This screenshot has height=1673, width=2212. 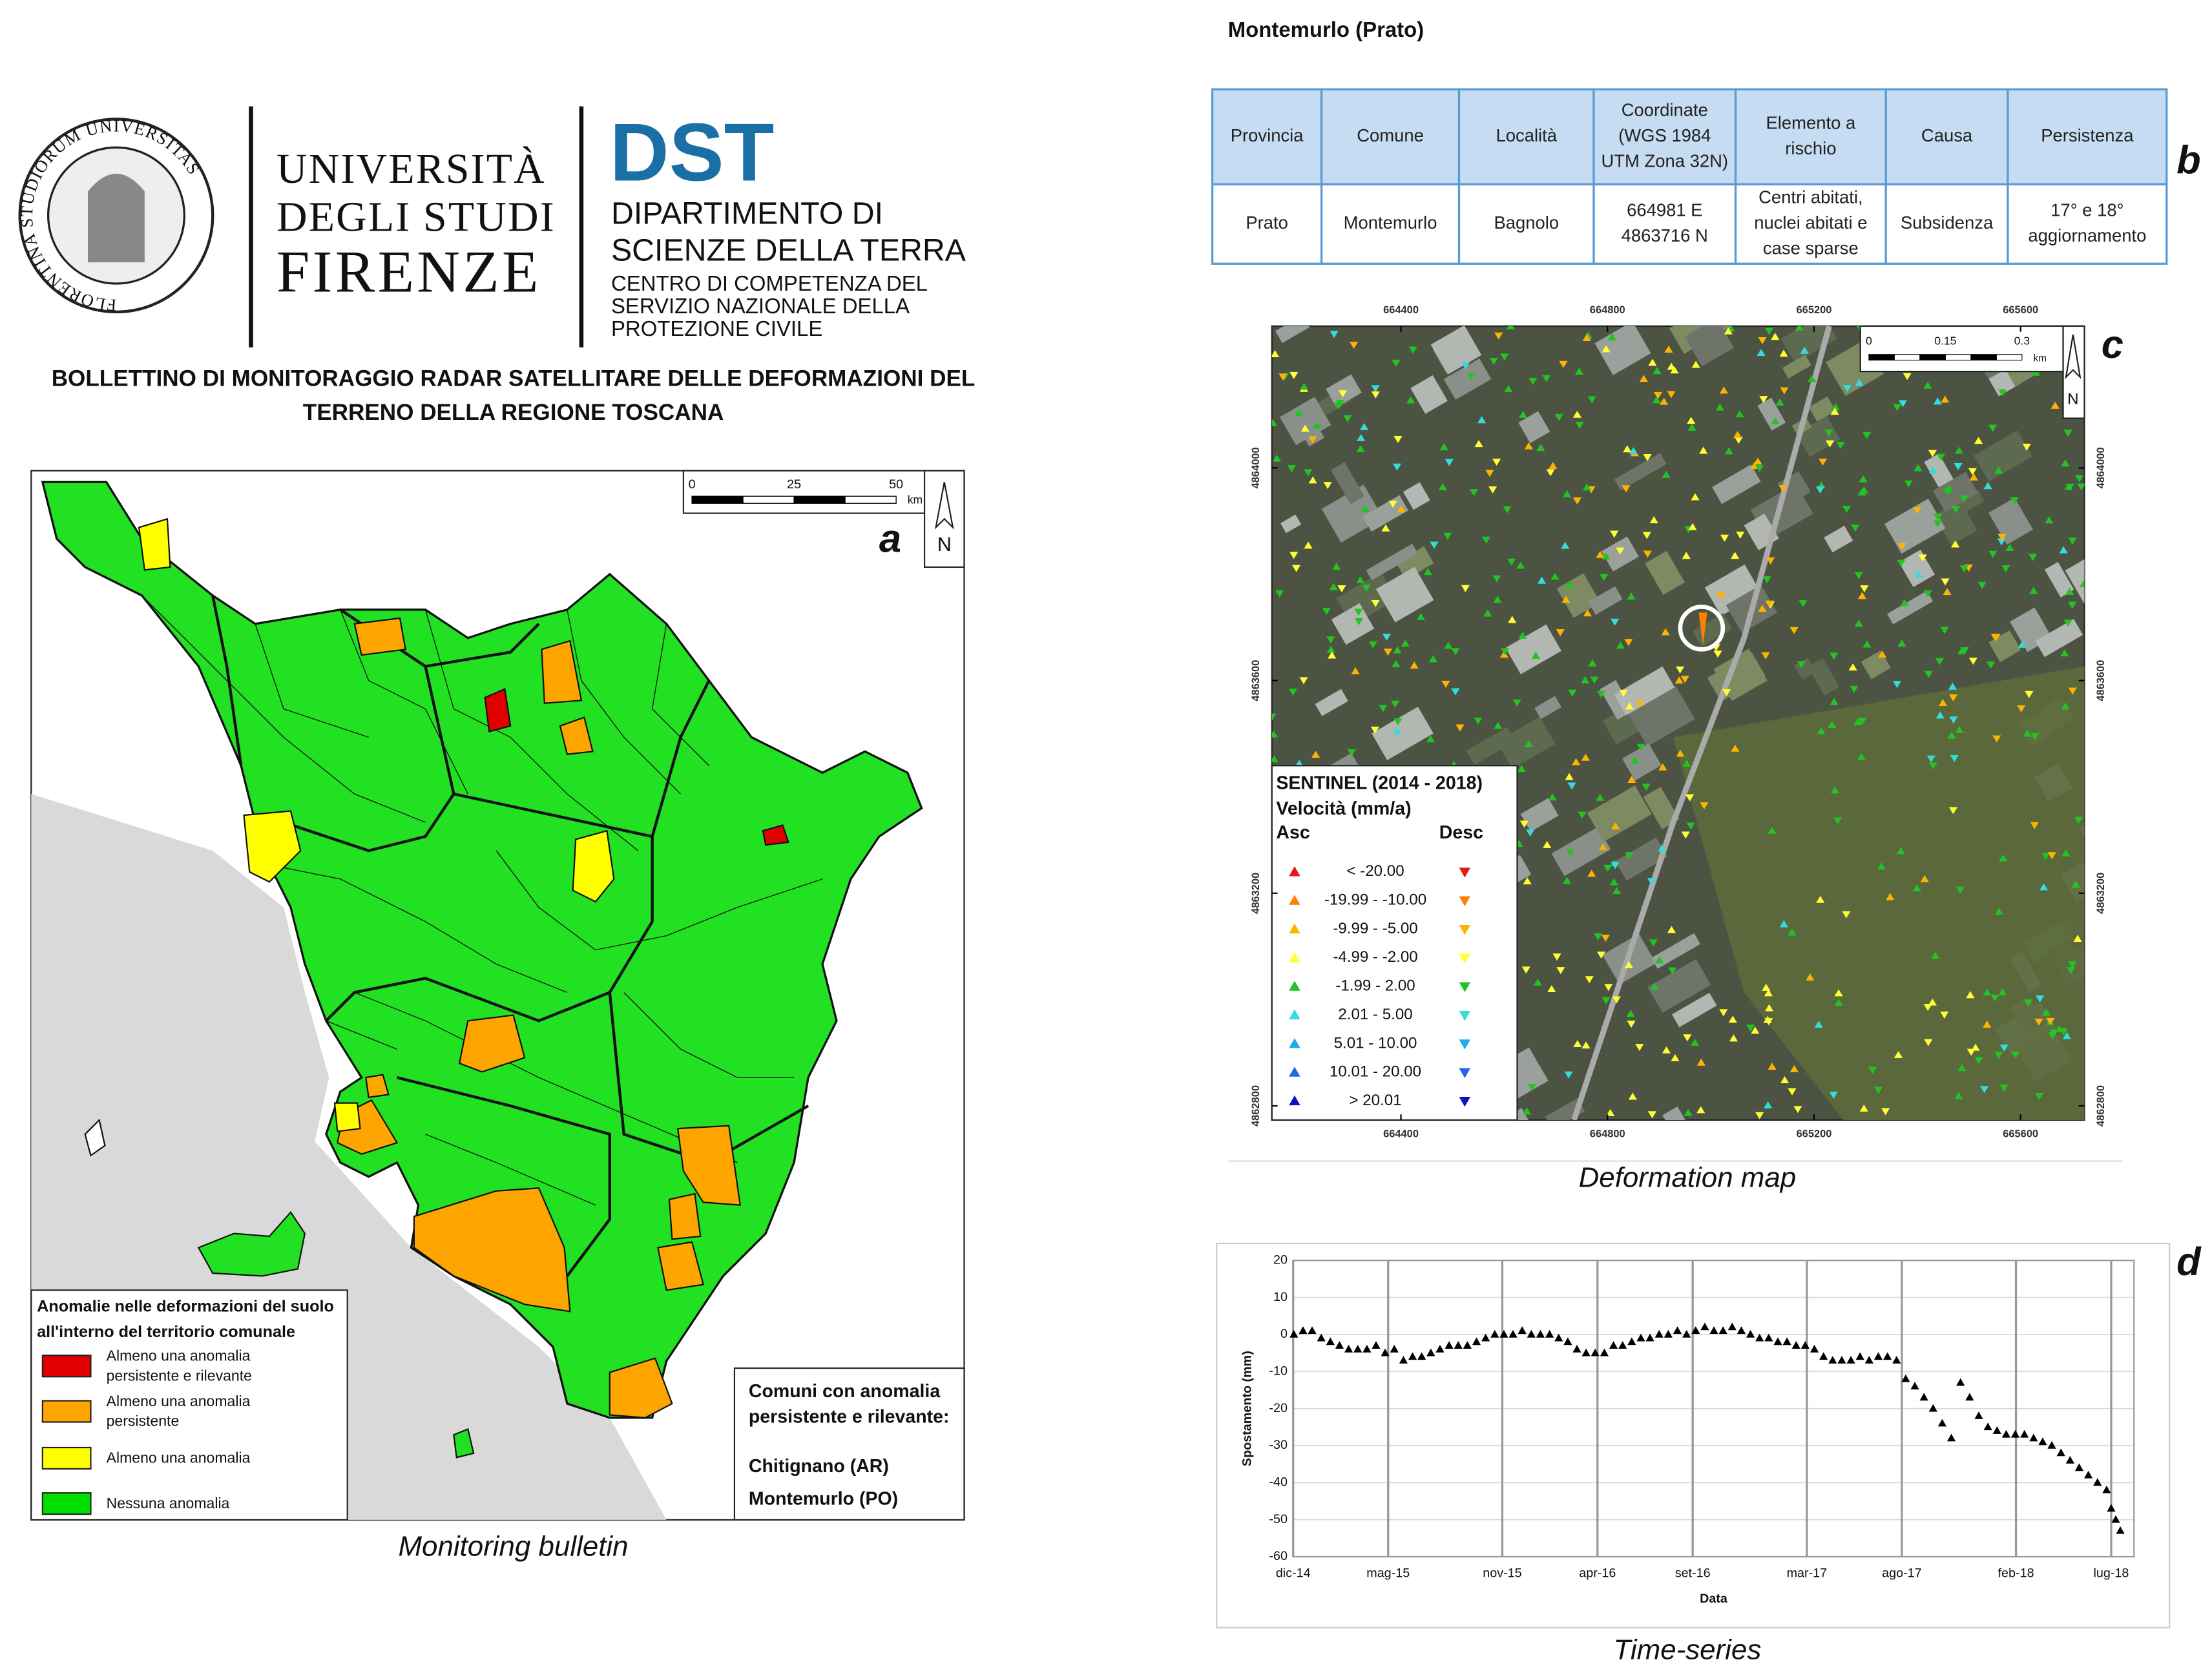 I want to click on header-cell, so click(x=2088, y=137).